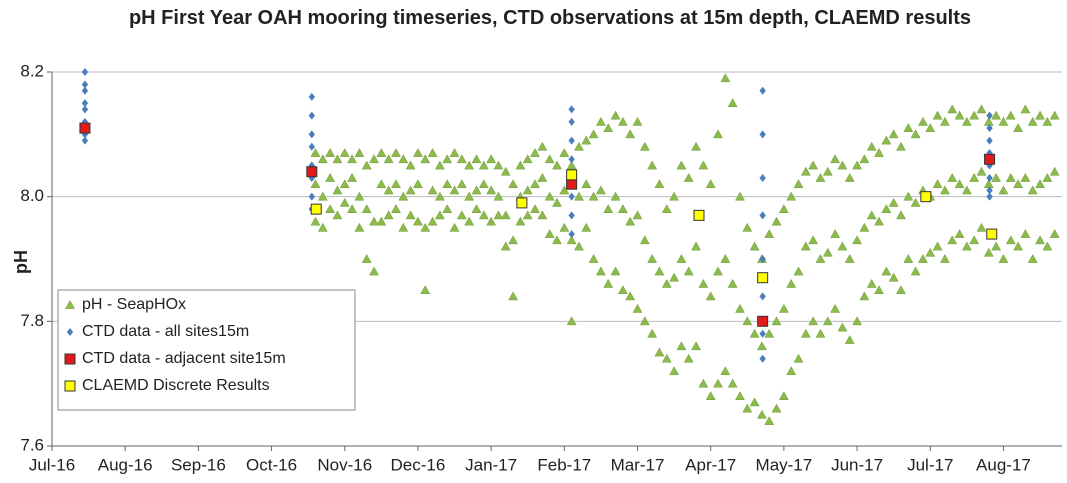  I want to click on y-axis-label: pH, so click(21, 262).